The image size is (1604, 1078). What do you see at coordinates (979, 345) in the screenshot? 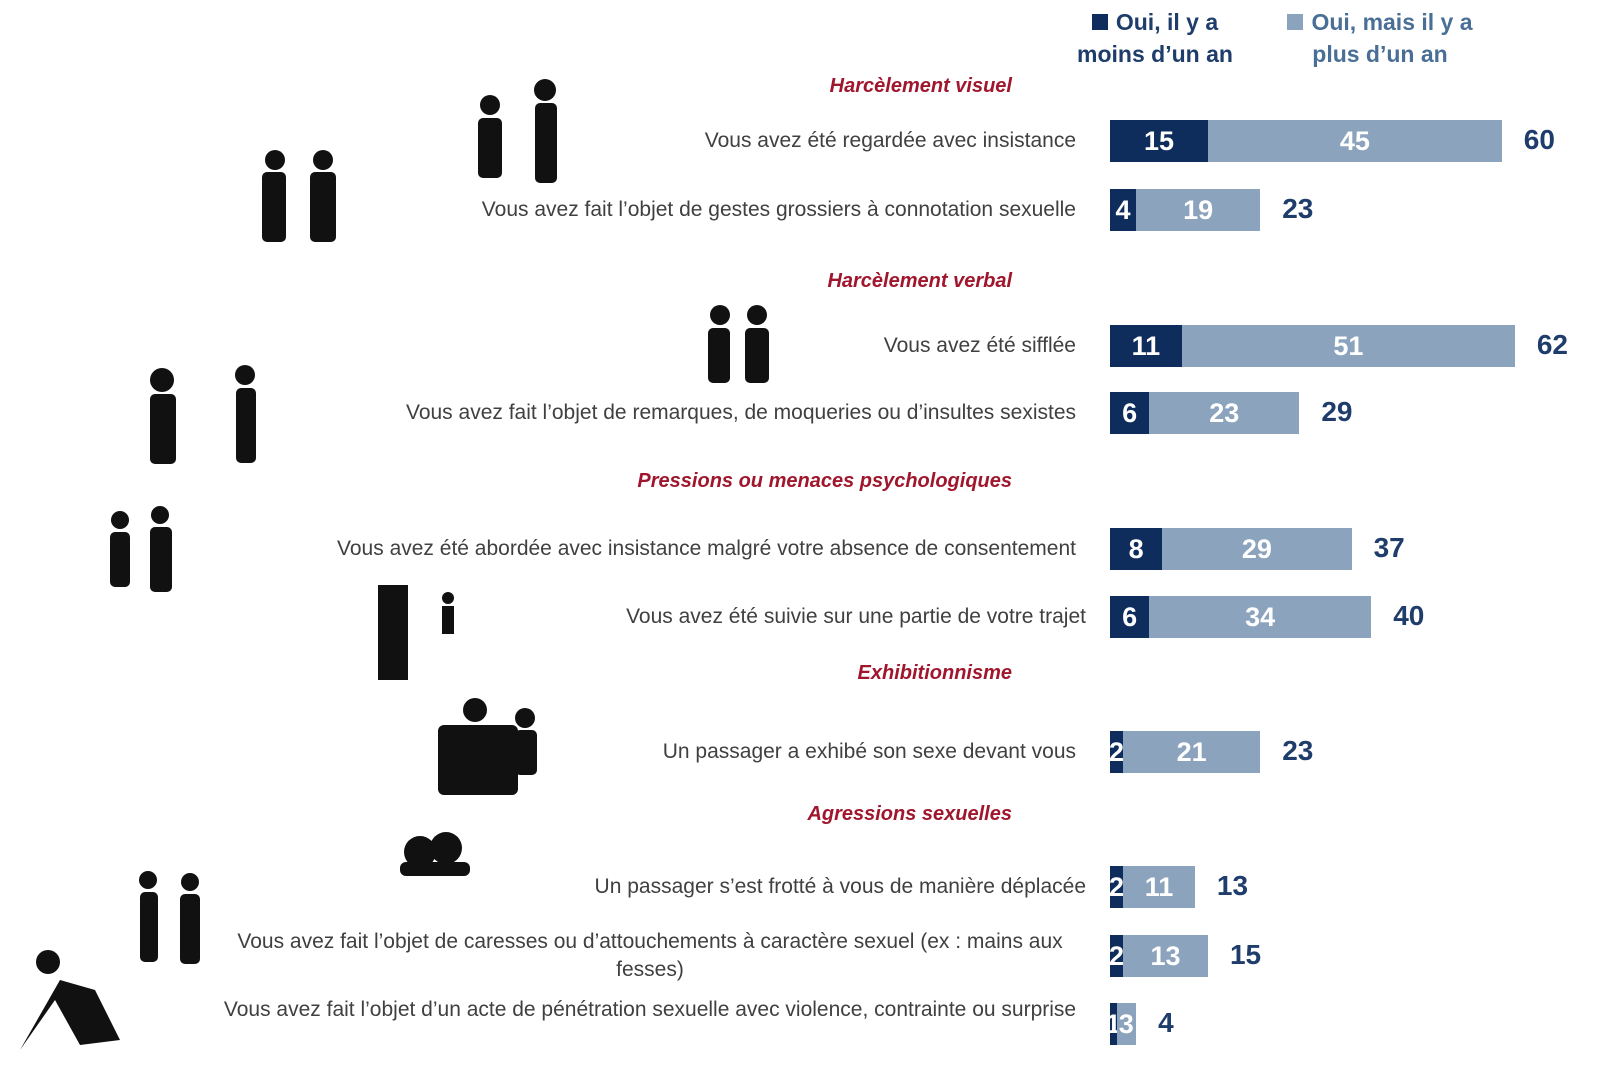
I see `category-label: Vous avez été sifflée` at bounding box center [979, 345].